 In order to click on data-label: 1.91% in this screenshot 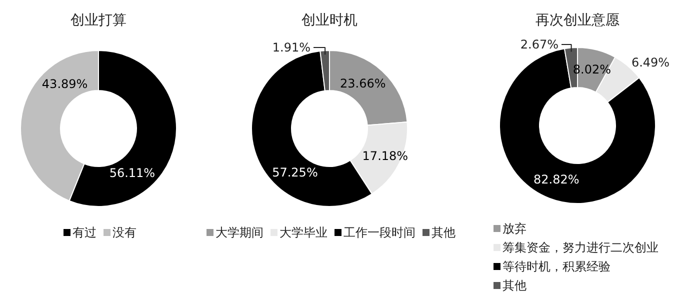, I will do `click(291, 47)`.